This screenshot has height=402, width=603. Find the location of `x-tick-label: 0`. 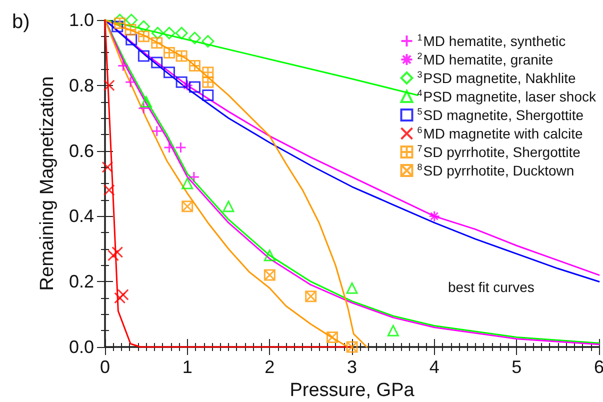

x-tick-label: 0 is located at coordinates (105, 367).